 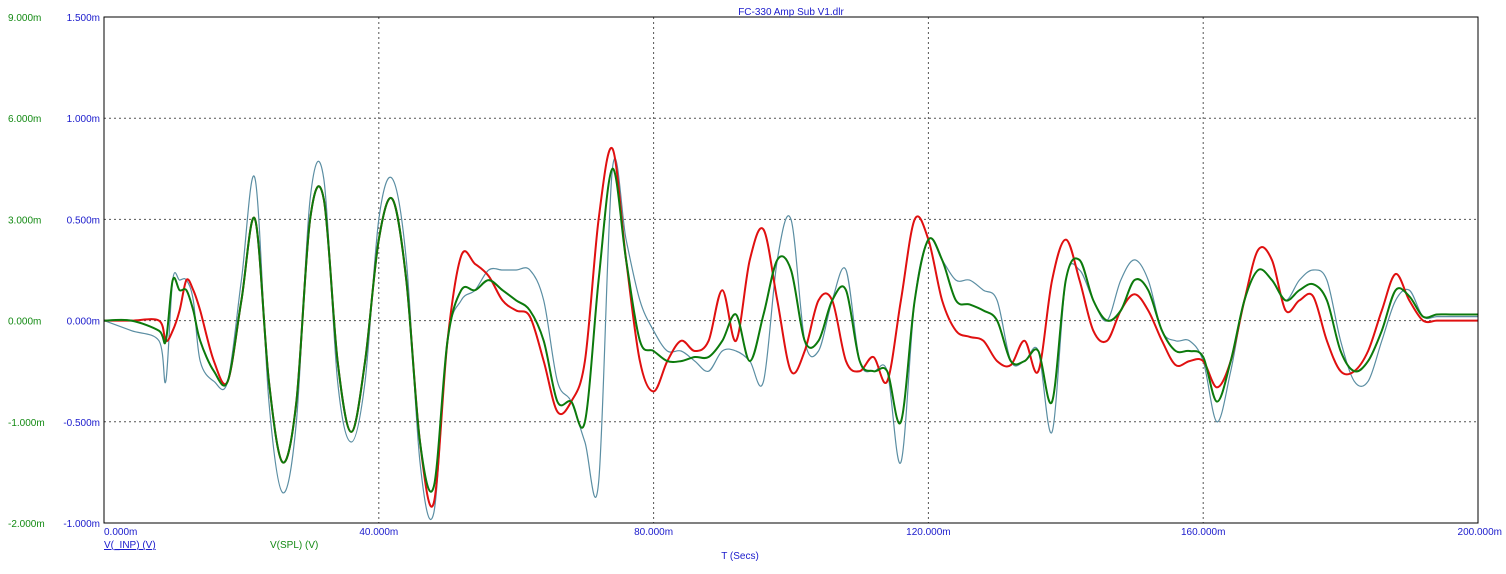 I want to click on y-tick-inner: -0.500m, so click(x=81, y=423).